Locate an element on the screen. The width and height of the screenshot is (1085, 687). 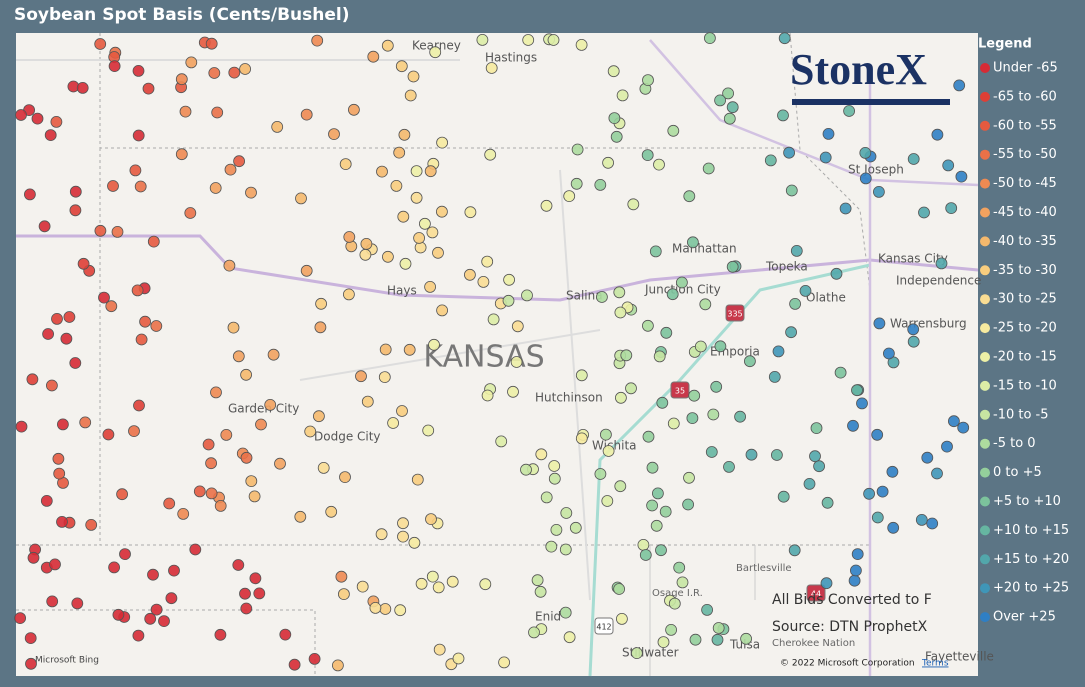
place-label: Garden City is located at coordinates (263, 409).